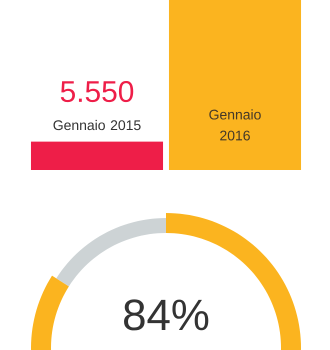 This screenshot has height=350, width=330. I want to click on data-label: 84%, so click(166, 314).